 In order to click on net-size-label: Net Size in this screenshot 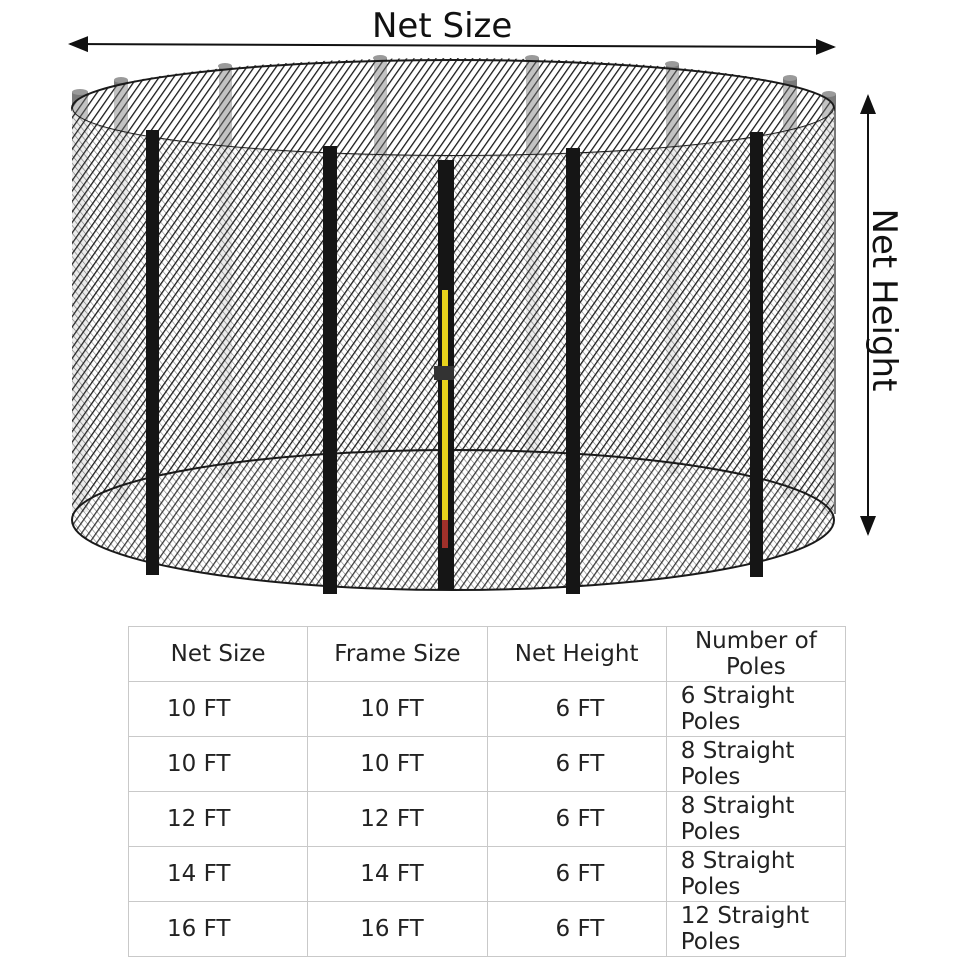, I will do `click(442, 26)`.